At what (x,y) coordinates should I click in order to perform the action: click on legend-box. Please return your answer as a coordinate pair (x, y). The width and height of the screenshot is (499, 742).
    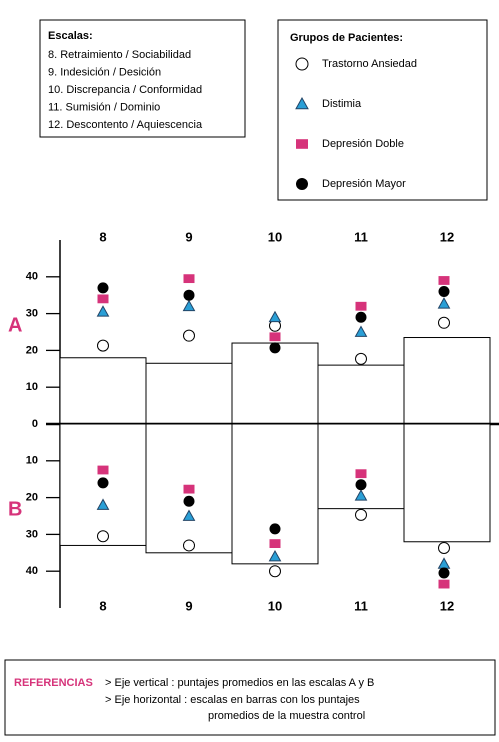
    Looking at the image, I should click on (382, 110).